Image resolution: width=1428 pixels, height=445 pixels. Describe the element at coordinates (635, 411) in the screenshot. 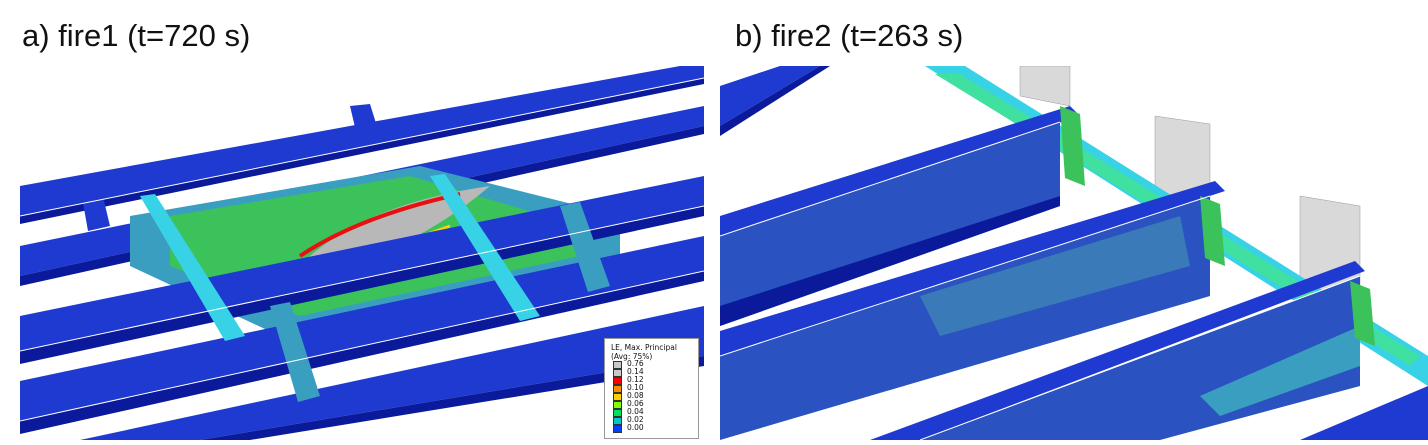

I see `legend-value: 0.04` at that location.